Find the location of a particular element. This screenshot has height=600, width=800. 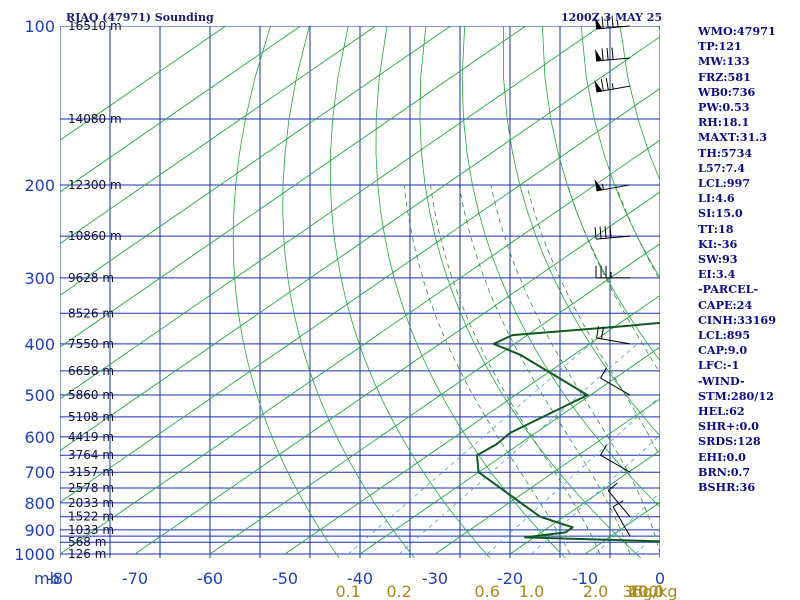

height-label: 3764 m is located at coordinates (91, 455).